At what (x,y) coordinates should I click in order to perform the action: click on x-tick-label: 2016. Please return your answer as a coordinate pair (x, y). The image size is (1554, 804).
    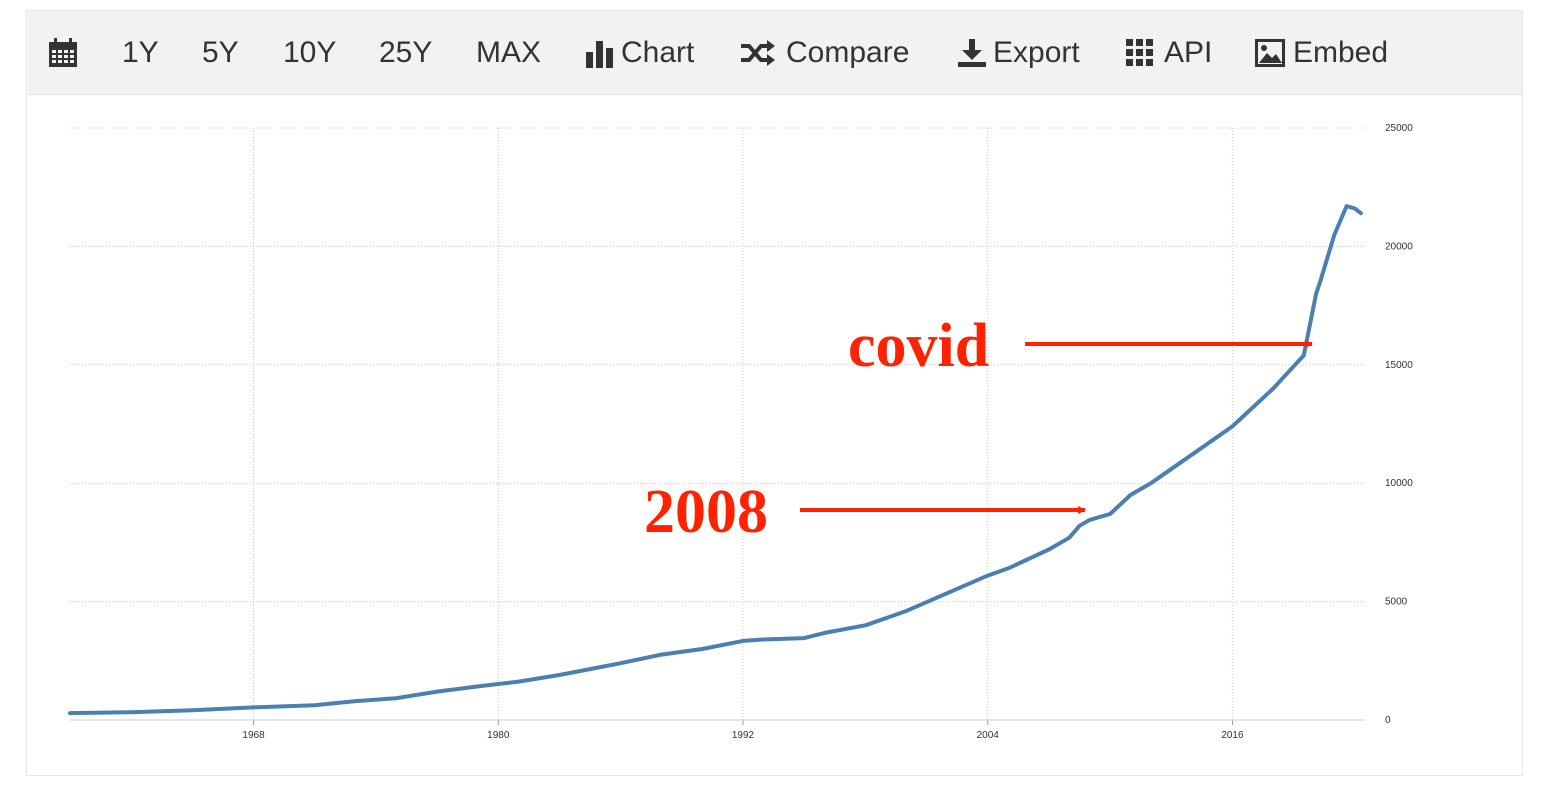
    Looking at the image, I should click on (1232, 735).